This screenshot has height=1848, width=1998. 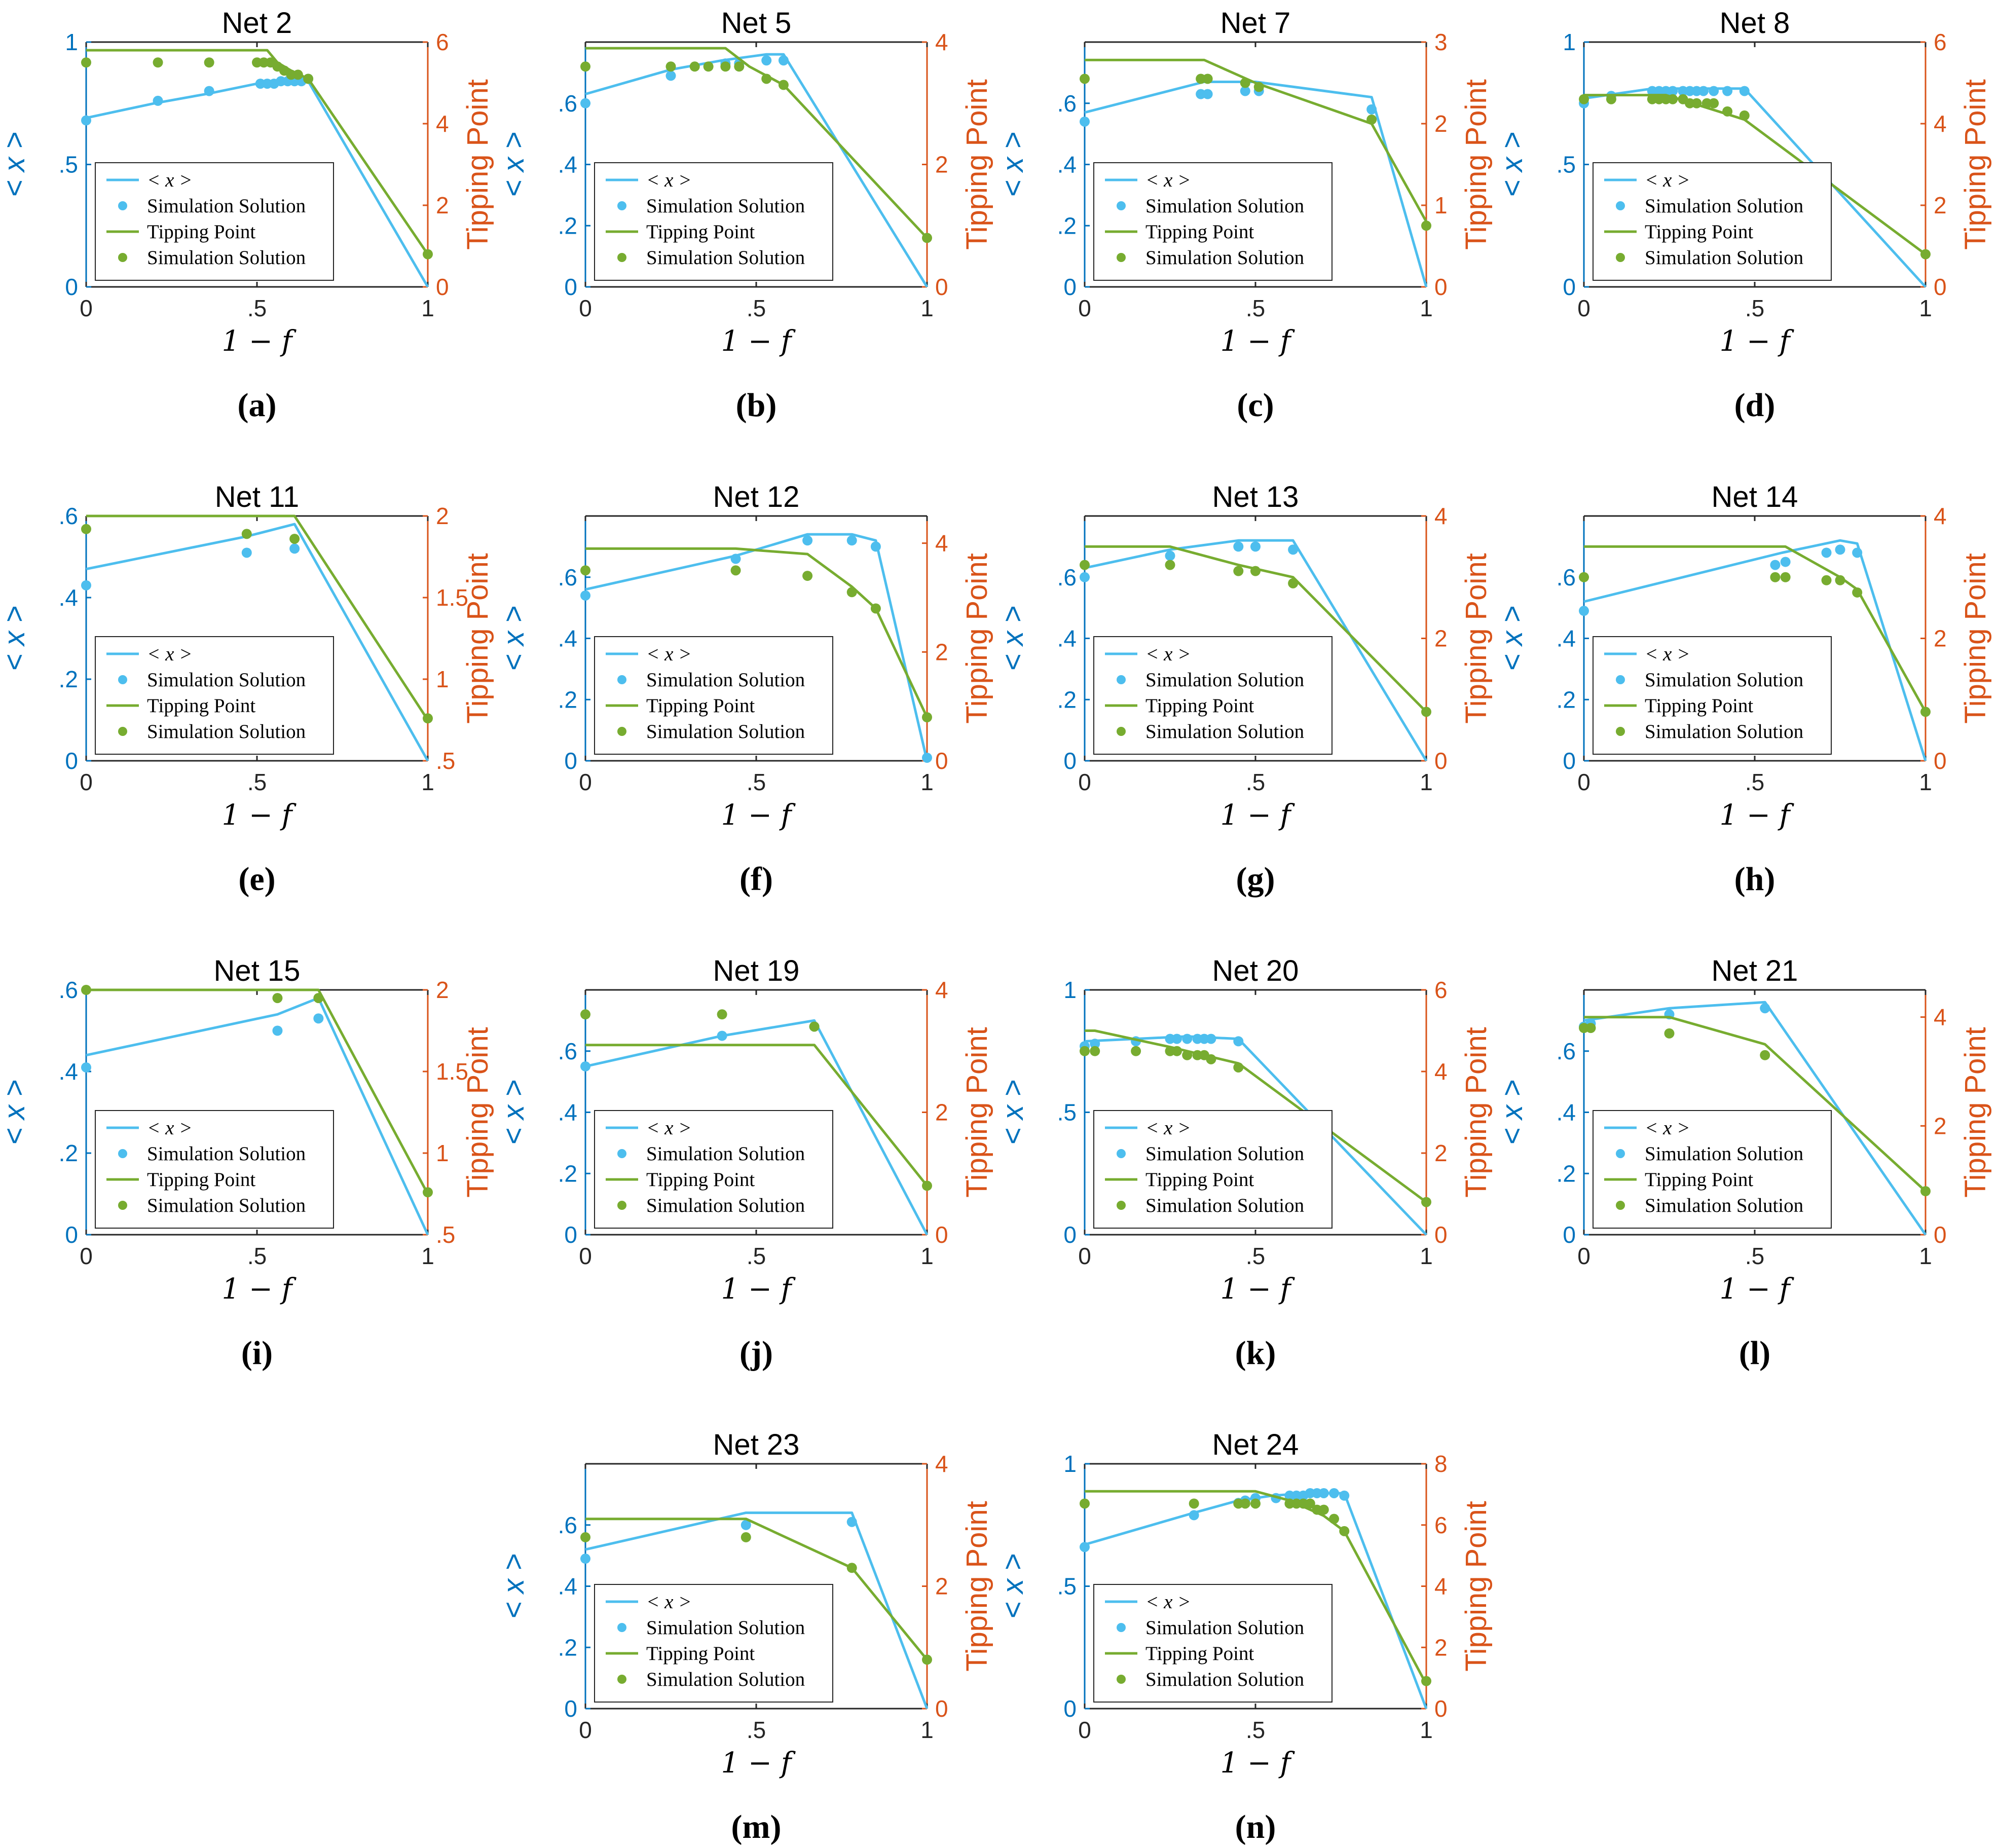 I want to click on subplot-title: Net 5, so click(x=757, y=23).